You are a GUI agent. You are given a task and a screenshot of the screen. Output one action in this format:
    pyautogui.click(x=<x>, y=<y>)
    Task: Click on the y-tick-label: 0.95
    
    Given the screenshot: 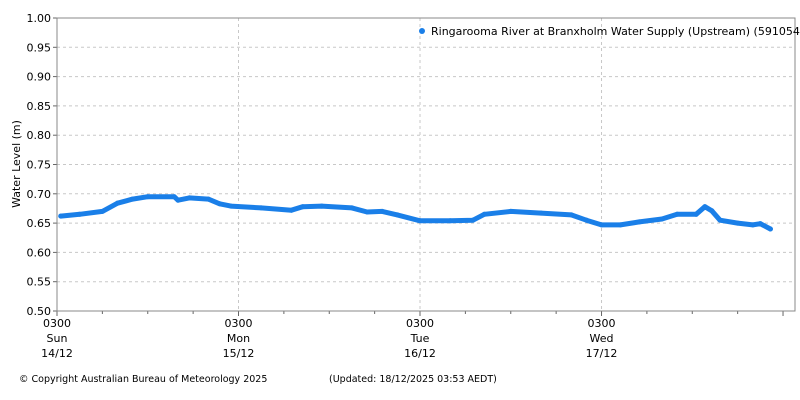 What is the action you would take?
    pyautogui.click(x=39, y=47)
    